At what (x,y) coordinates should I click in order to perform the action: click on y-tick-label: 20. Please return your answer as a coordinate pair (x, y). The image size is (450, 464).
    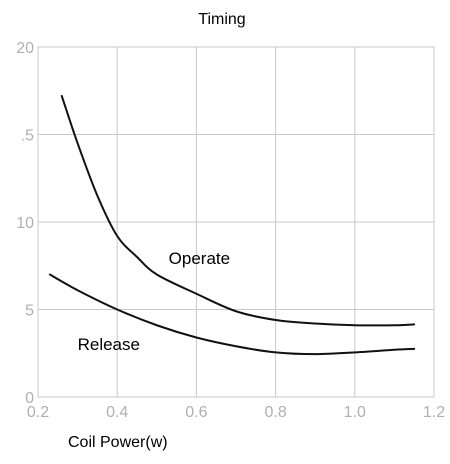
    Looking at the image, I should click on (25, 48).